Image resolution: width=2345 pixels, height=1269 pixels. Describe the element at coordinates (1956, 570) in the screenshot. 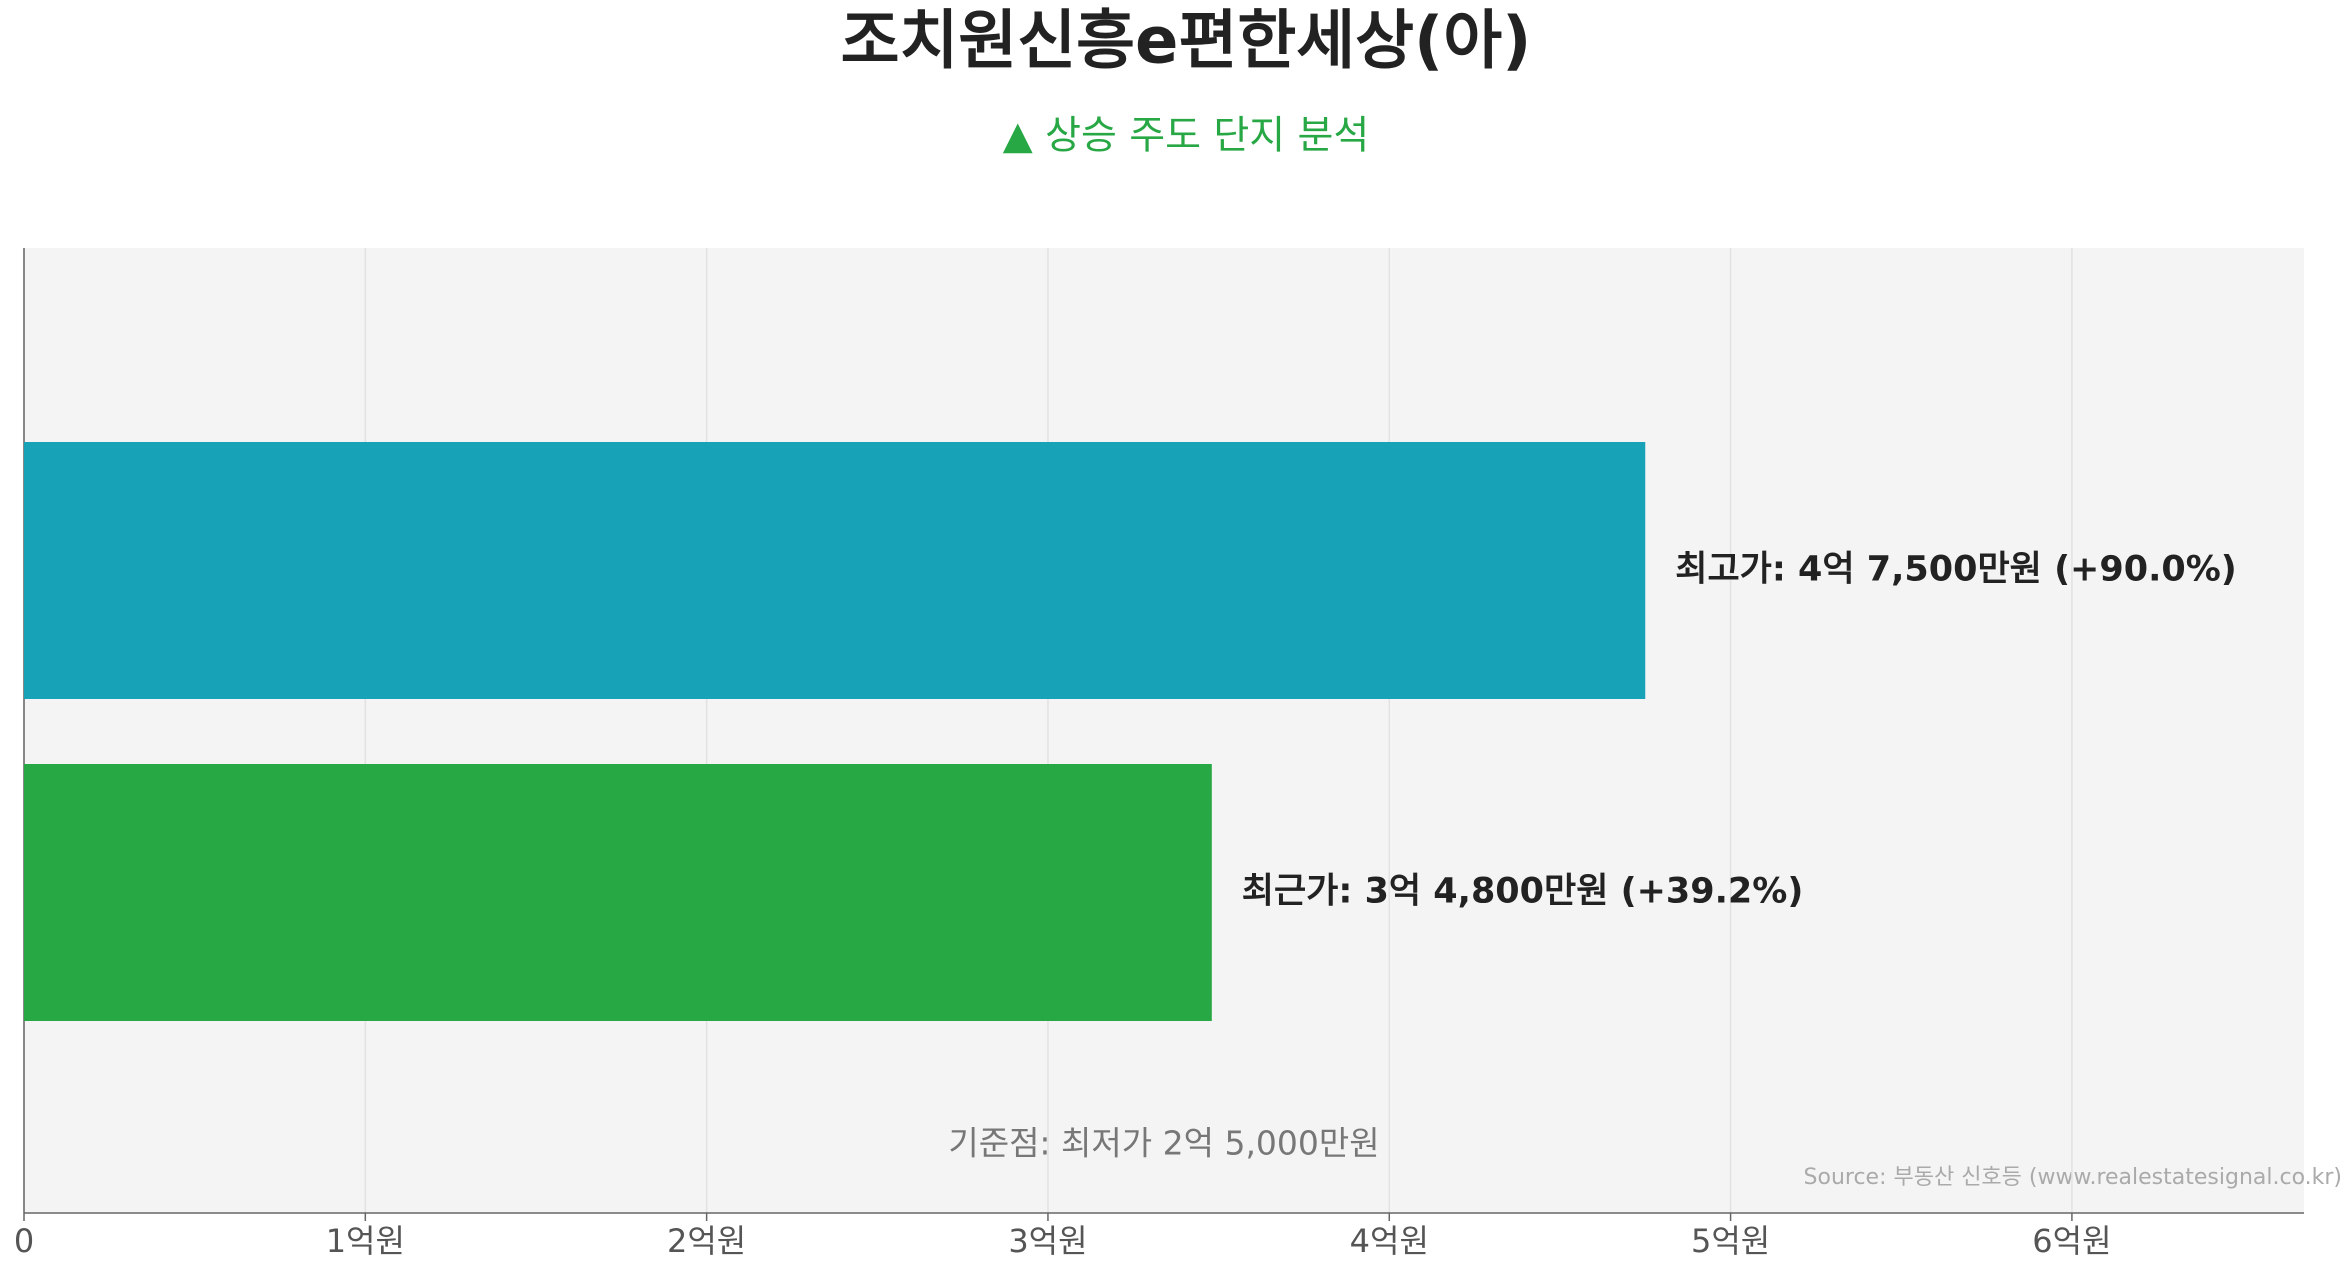

I see `value-label: 최고가: 4억 7,500만원 (+90.0%)` at that location.